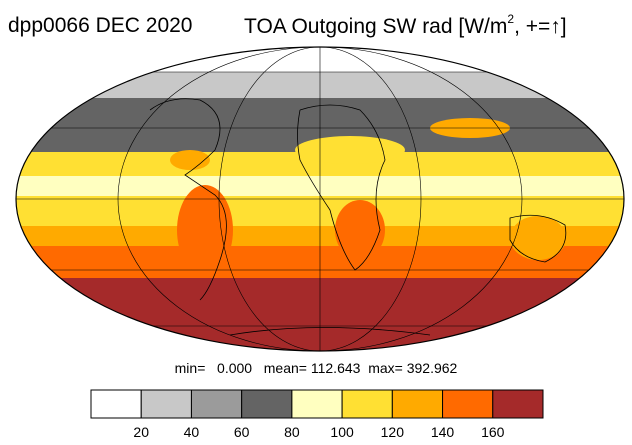 This screenshot has width=632, height=445. Describe the element at coordinates (342, 432) in the screenshot. I see `colorbar-tick-label: 100` at that location.